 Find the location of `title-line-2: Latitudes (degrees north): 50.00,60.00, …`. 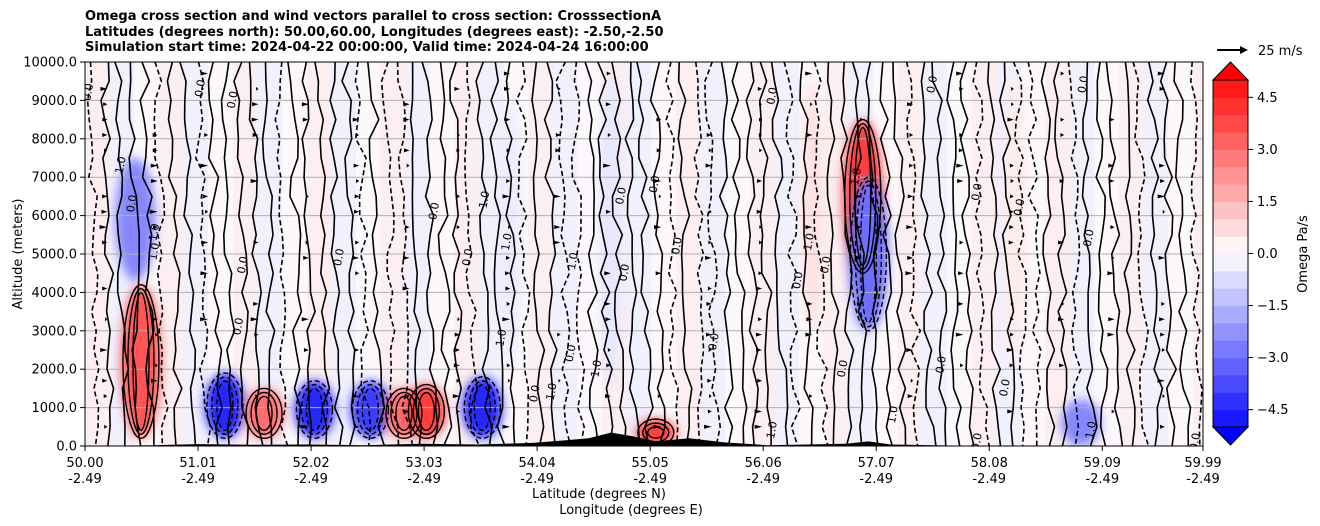

title-line-2: Latitudes (degrees north): 50.00,60.00, … is located at coordinates (374, 32).